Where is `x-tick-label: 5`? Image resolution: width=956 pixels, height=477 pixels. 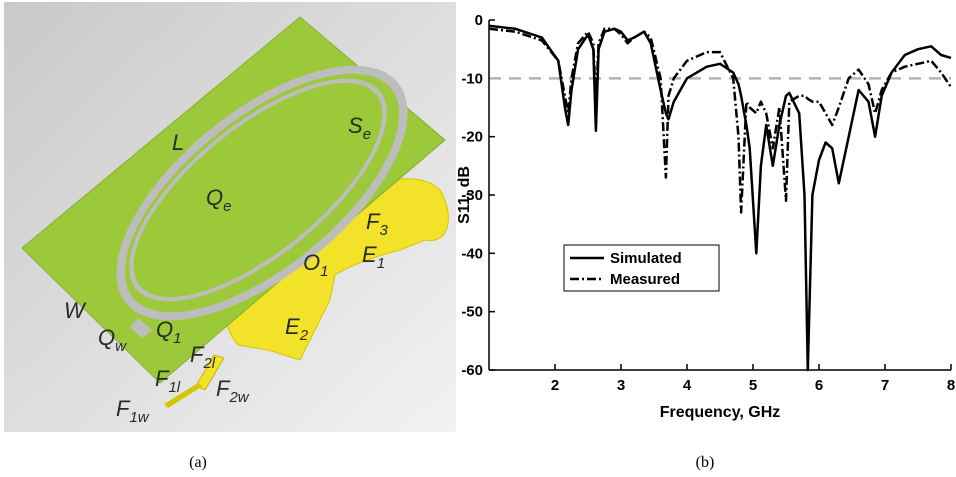
x-tick-label: 5 is located at coordinates (753, 385).